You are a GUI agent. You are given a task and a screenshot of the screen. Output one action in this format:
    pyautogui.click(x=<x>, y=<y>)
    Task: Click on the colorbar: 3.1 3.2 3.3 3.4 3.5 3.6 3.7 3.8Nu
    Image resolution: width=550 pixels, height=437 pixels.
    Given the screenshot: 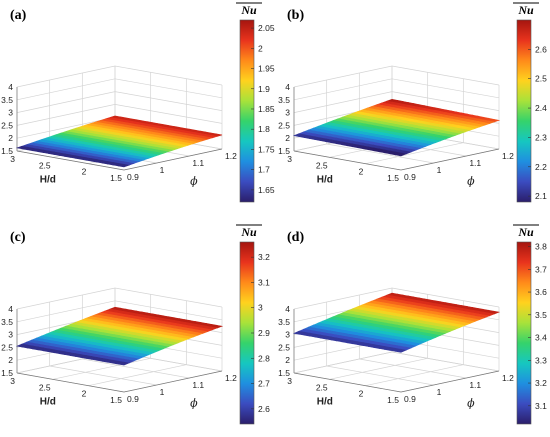 What is the action you would take?
    pyautogui.click(x=530, y=324)
    